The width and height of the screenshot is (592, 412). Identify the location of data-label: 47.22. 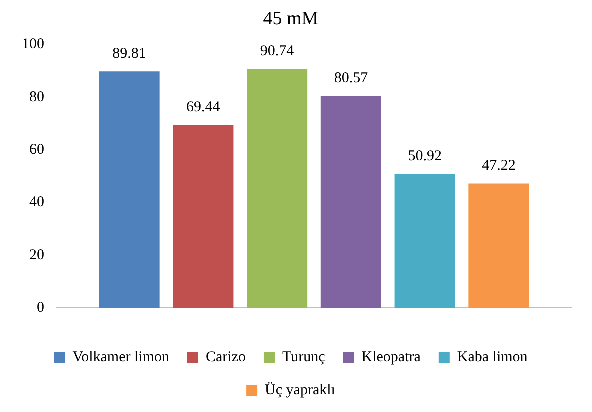
(499, 166).